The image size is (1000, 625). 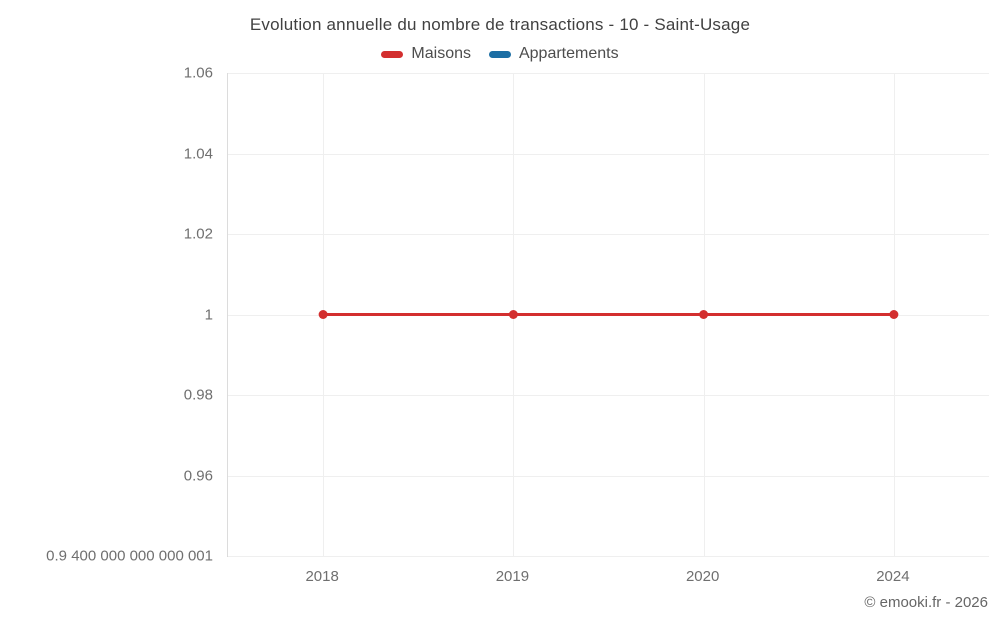 I want to click on legend: Maisons Appartements, so click(x=500, y=54).